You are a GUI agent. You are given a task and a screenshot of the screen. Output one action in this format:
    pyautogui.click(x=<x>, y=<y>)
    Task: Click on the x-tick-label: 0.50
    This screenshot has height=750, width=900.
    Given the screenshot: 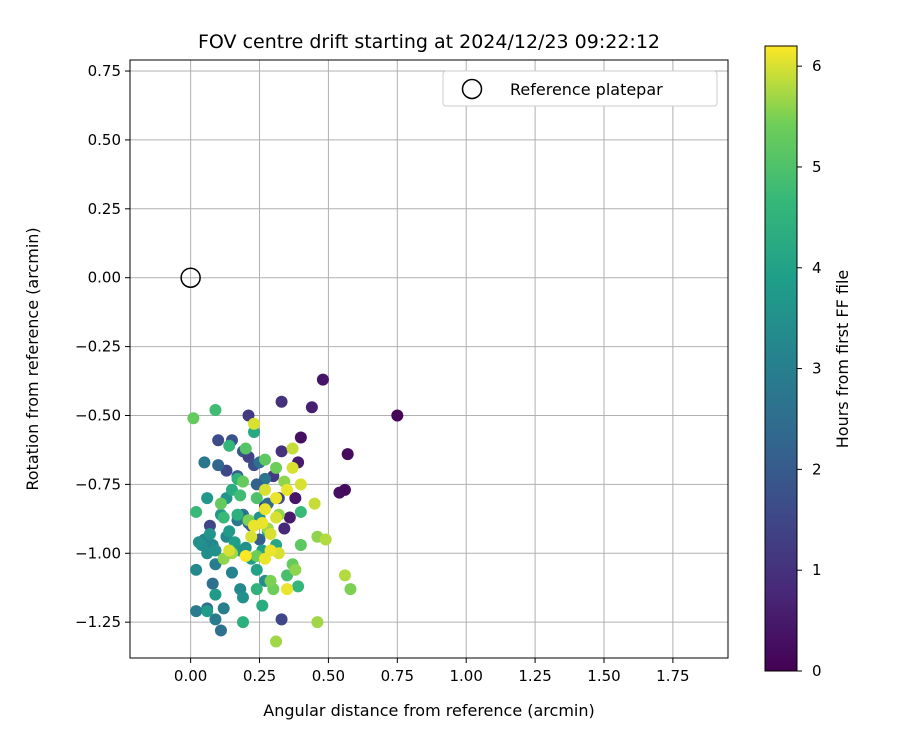 What is the action you would take?
    pyautogui.click(x=328, y=676)
    